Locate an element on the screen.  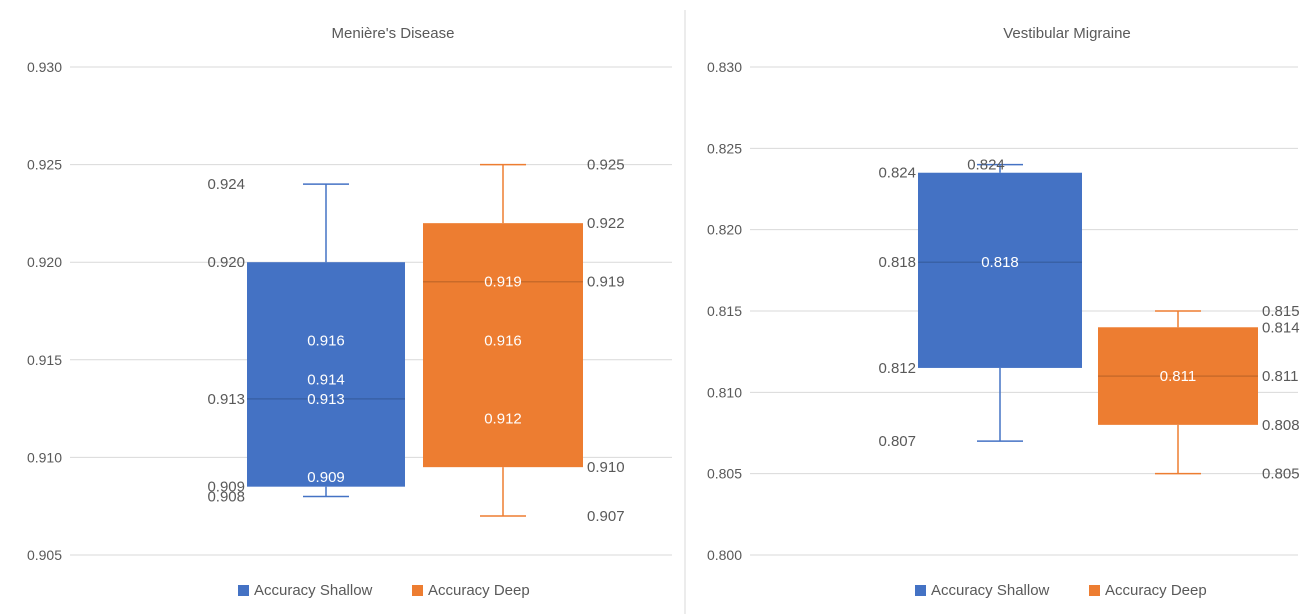
y-tick-label: 0.810 is located at coordinates (724, 392).